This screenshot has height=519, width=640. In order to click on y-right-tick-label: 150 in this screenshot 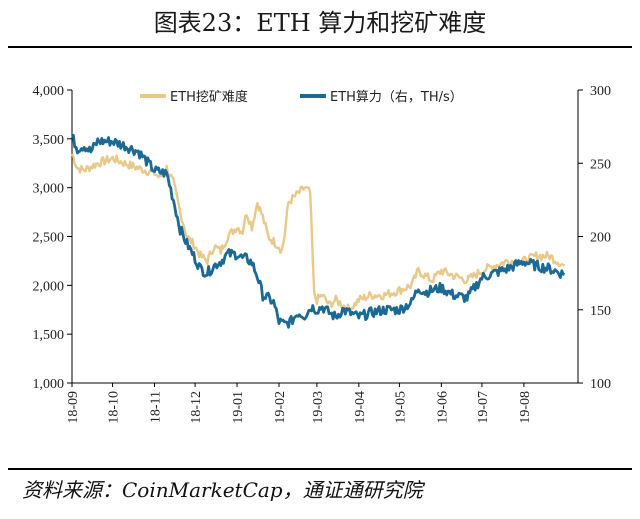, I will do `click(600, 311)`.